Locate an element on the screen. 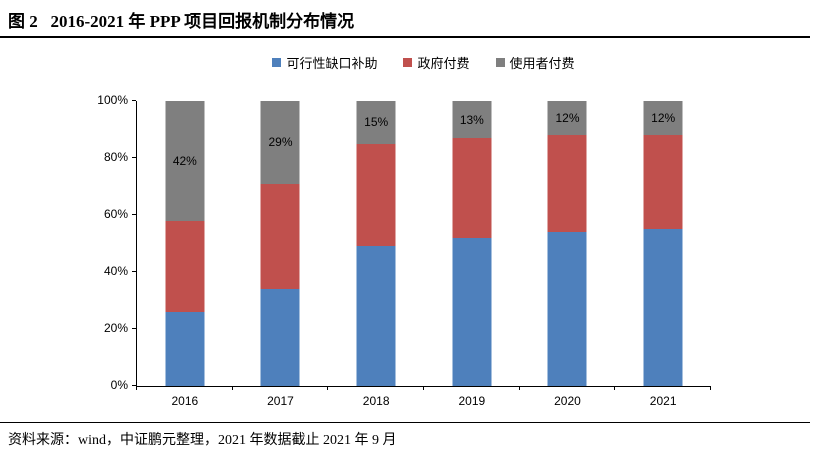 The width and height of the screenshot is (814, 453). bar-segment-使用者付费: 13% is located at coordinates (472, 120).